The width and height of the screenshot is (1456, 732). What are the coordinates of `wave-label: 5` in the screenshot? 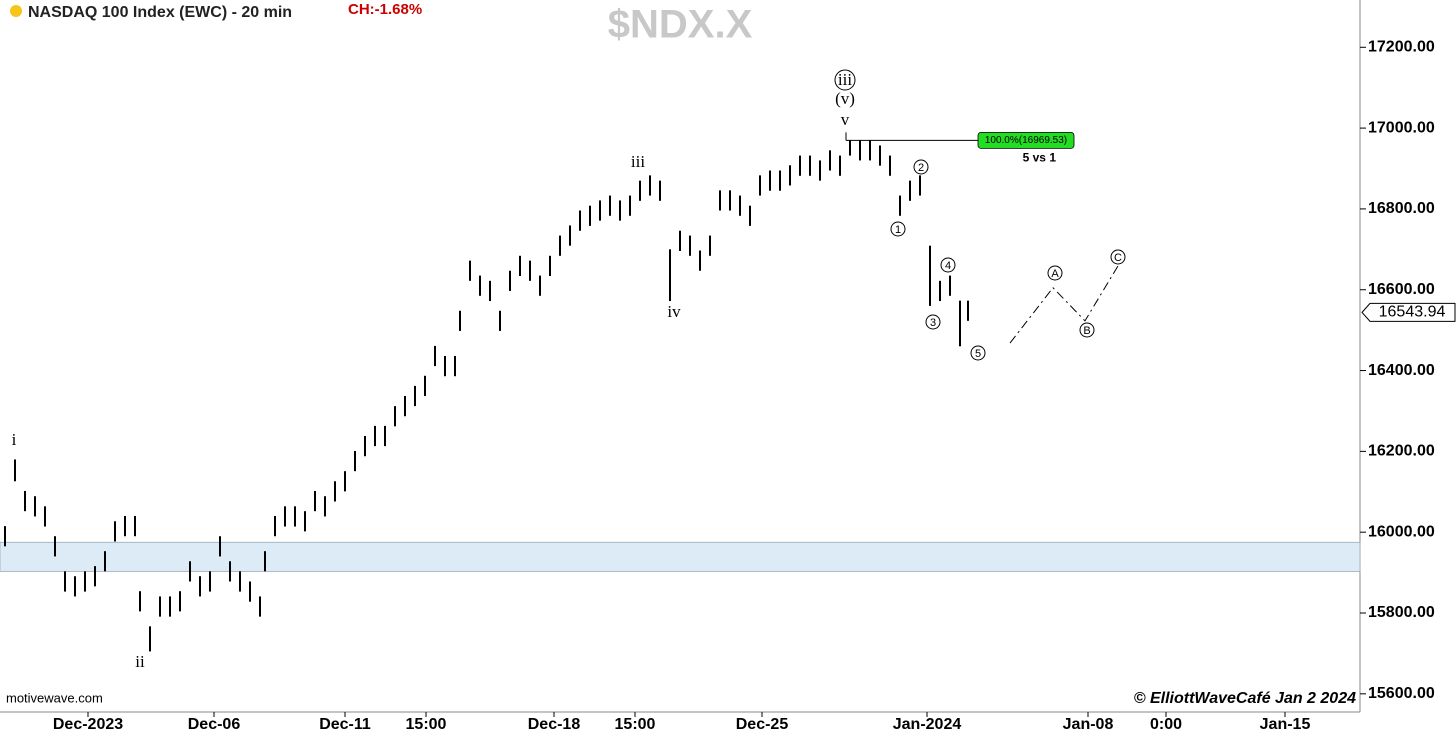 It's located at (978, 354).